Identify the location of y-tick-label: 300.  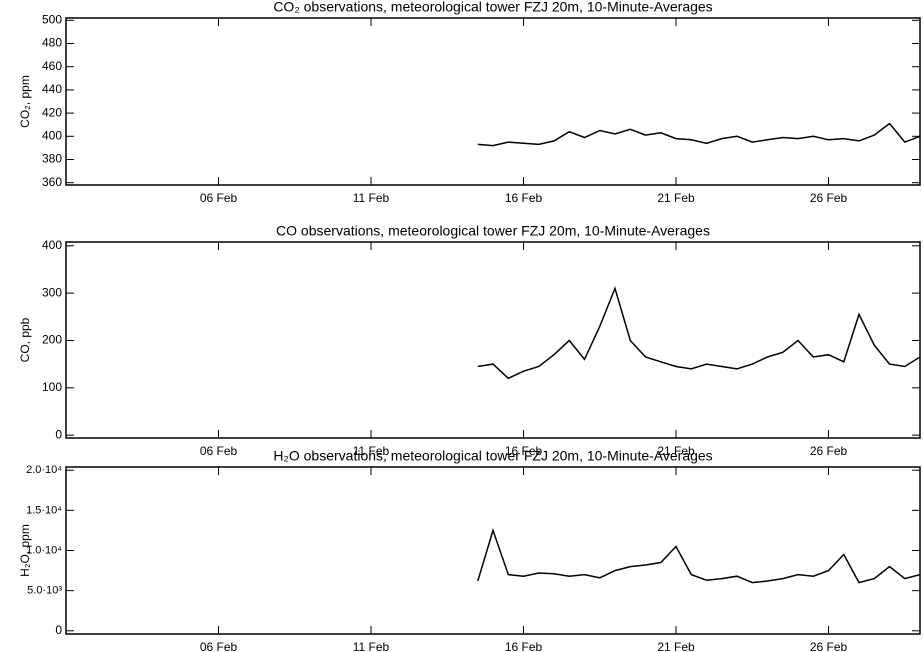
(52, 292).